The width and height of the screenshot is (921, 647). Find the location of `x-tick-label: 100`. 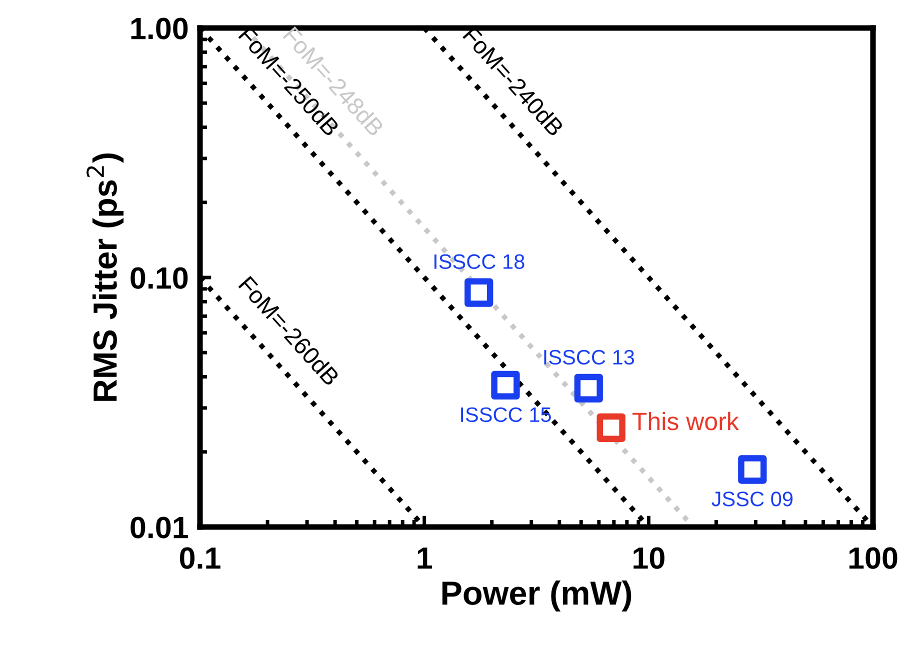

x-tick-label: 100 is located at coordinates (873, 558).